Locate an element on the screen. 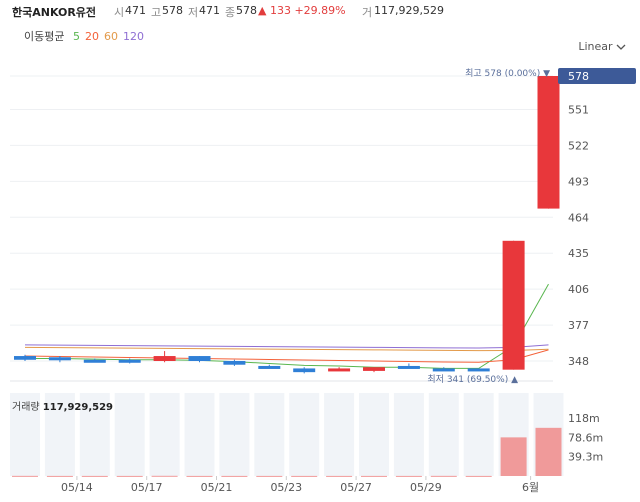 This screenshot has width=640, height=502. volume-axis-label: 118m is located at coordinates (584, 418).